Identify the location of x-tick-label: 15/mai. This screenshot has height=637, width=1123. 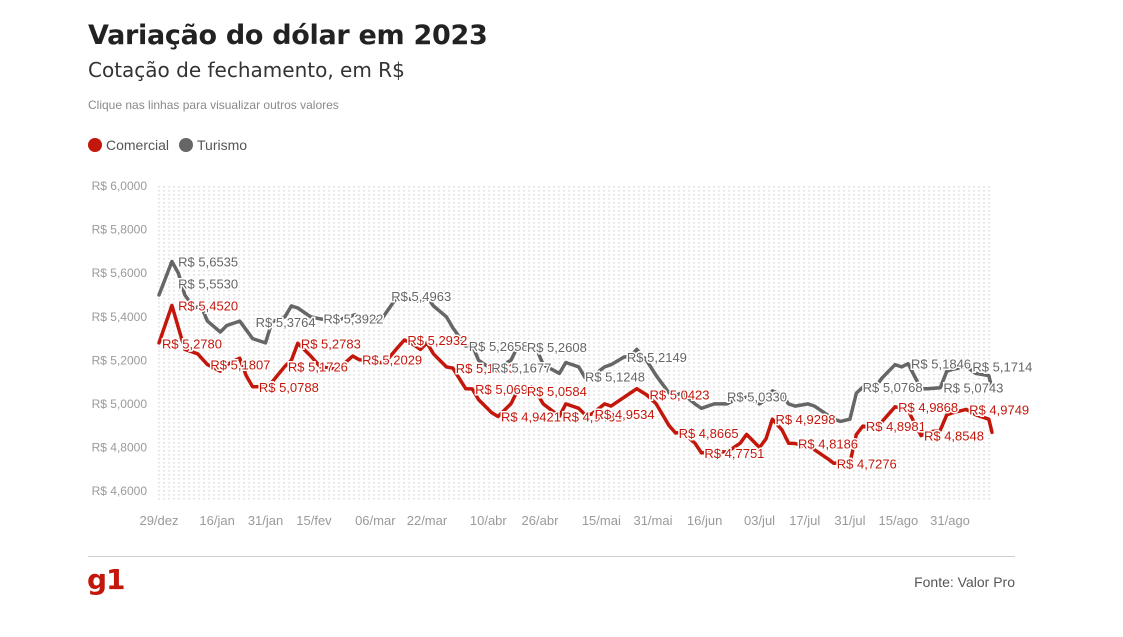
(601, 520).